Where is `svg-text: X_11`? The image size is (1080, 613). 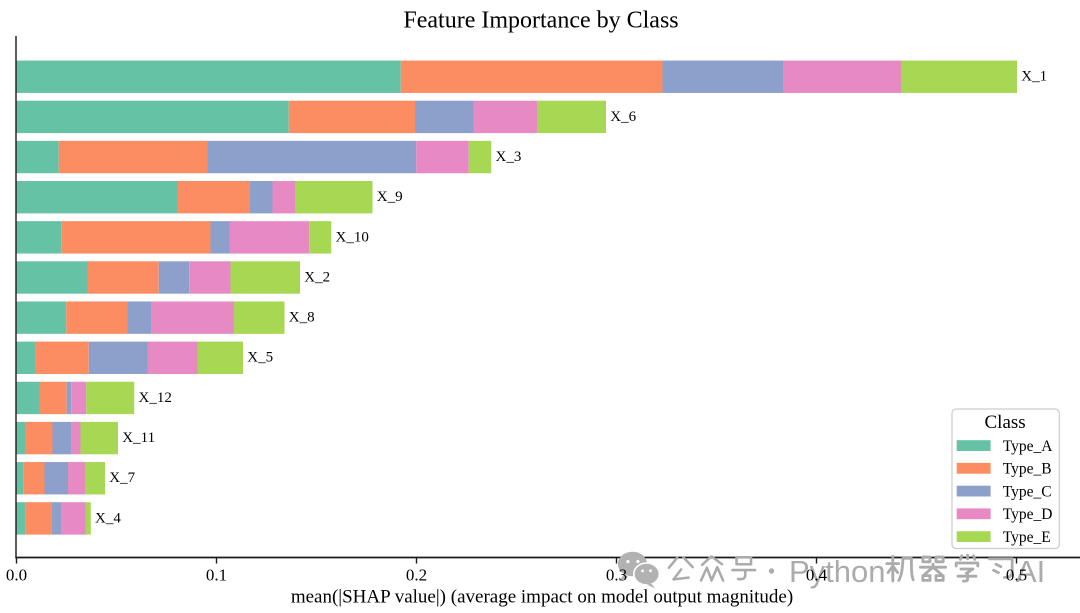
svg-text: X_11 is located at coordinates (138, 438).